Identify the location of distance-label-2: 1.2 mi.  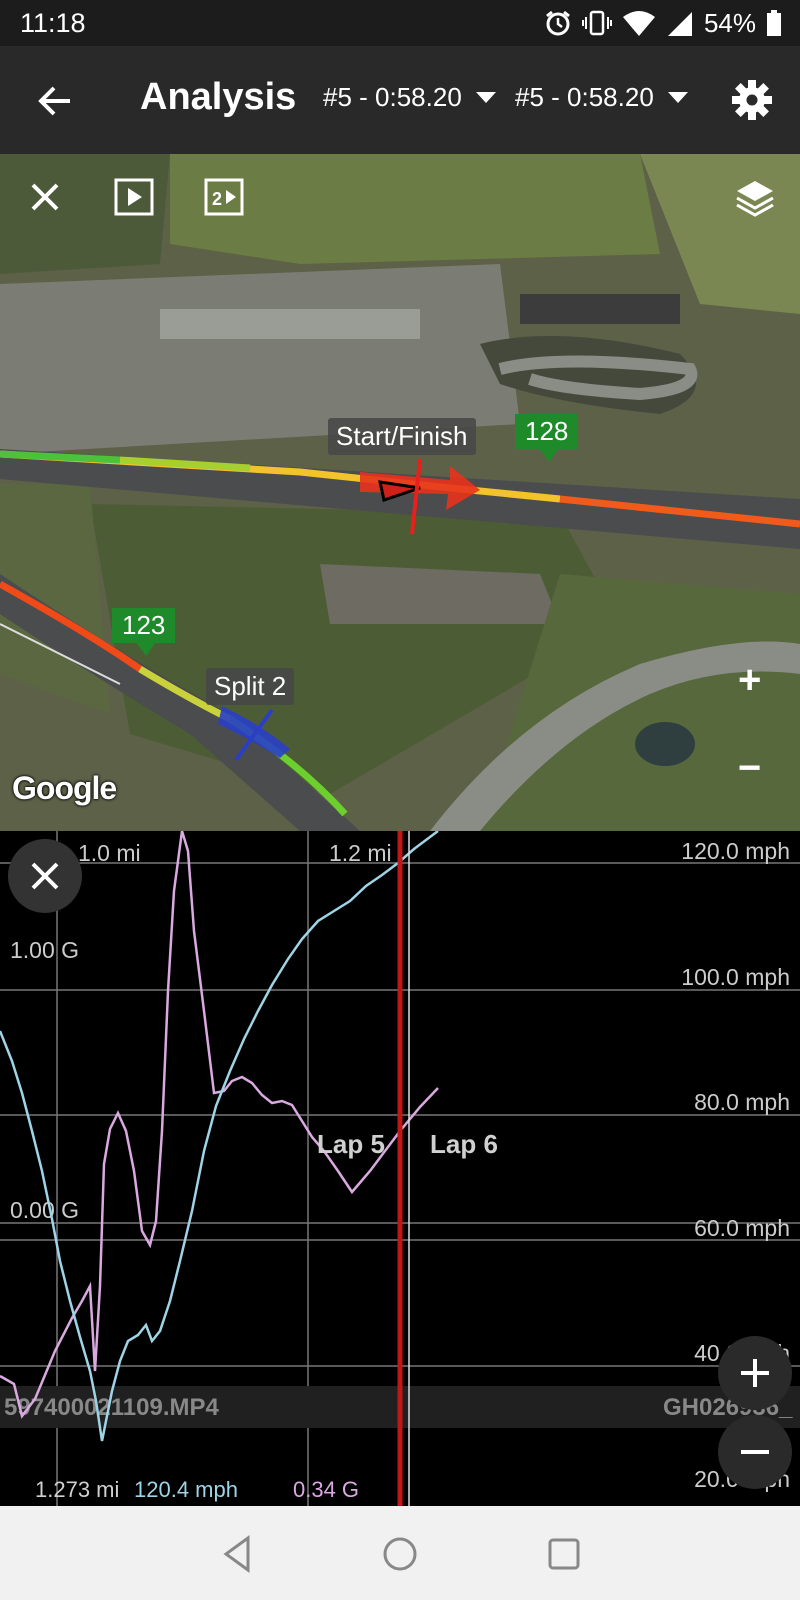
(360, 853).